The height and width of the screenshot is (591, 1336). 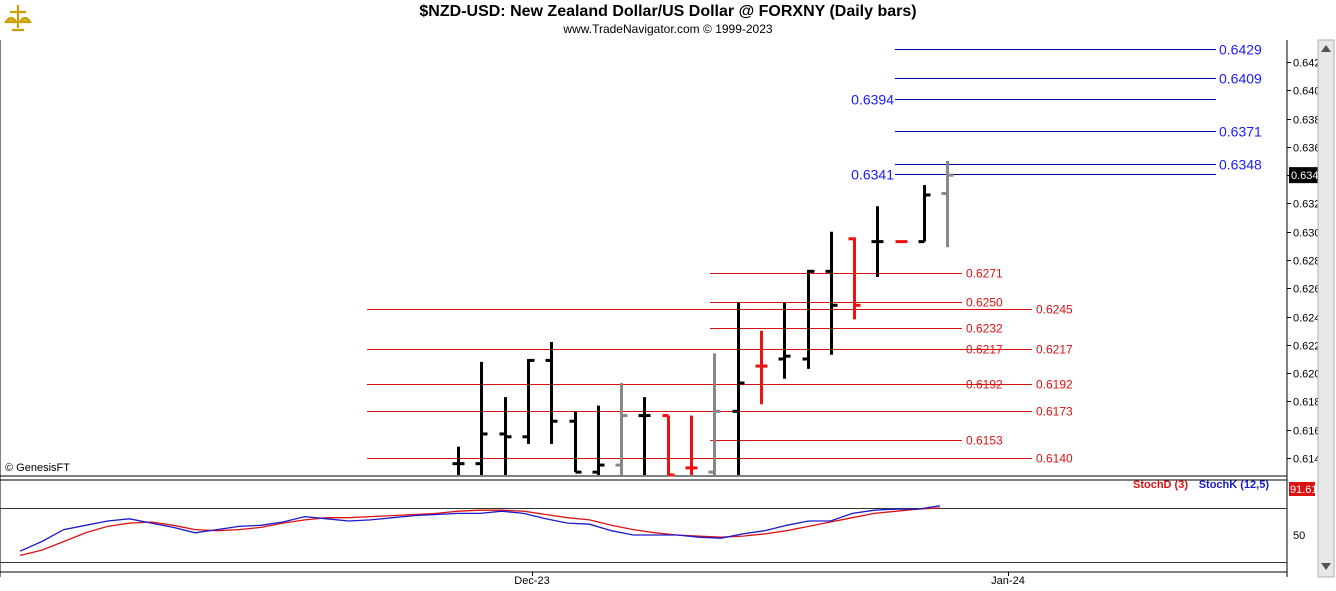 I want to click on legend-stoch-d: StochD (3), so click(x=1160, y=485).